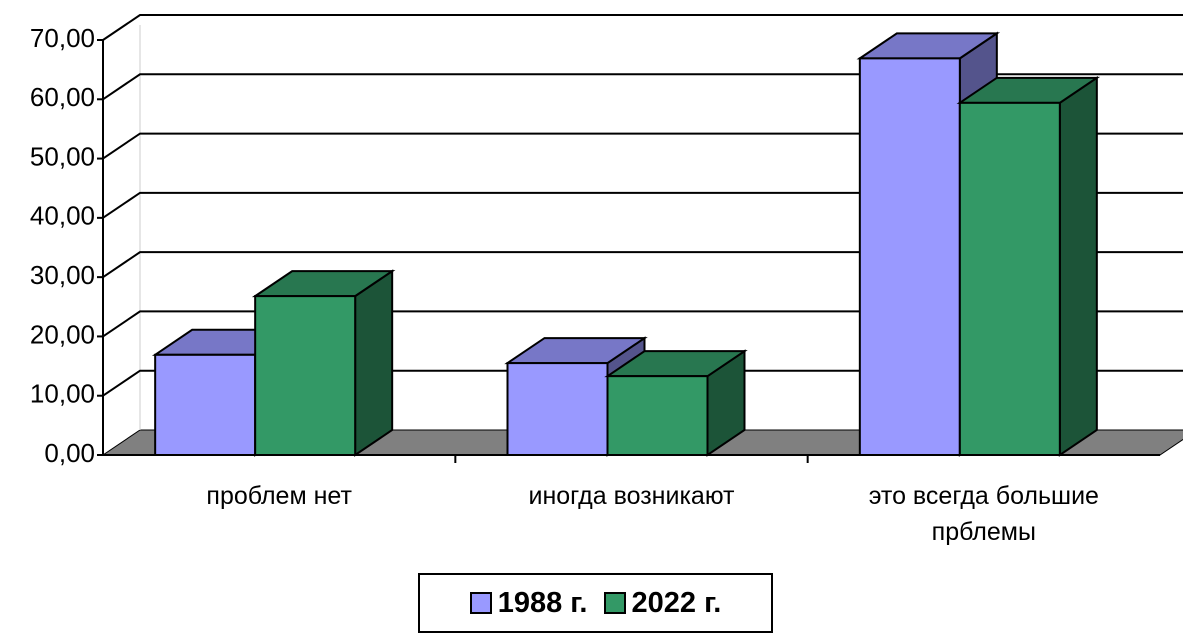 This screenshot has width=1183, height=633. I want to click on legend-label: 1988 г., so click(542, 602).